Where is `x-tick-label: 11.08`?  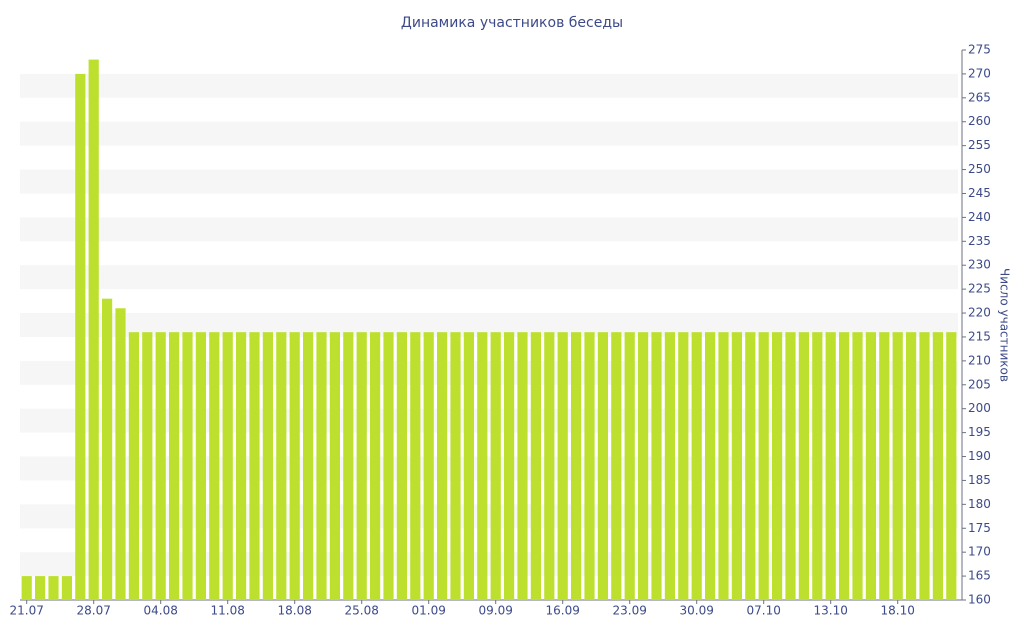 x-tick-label: 11.08 is located at coordinates (228, 611).